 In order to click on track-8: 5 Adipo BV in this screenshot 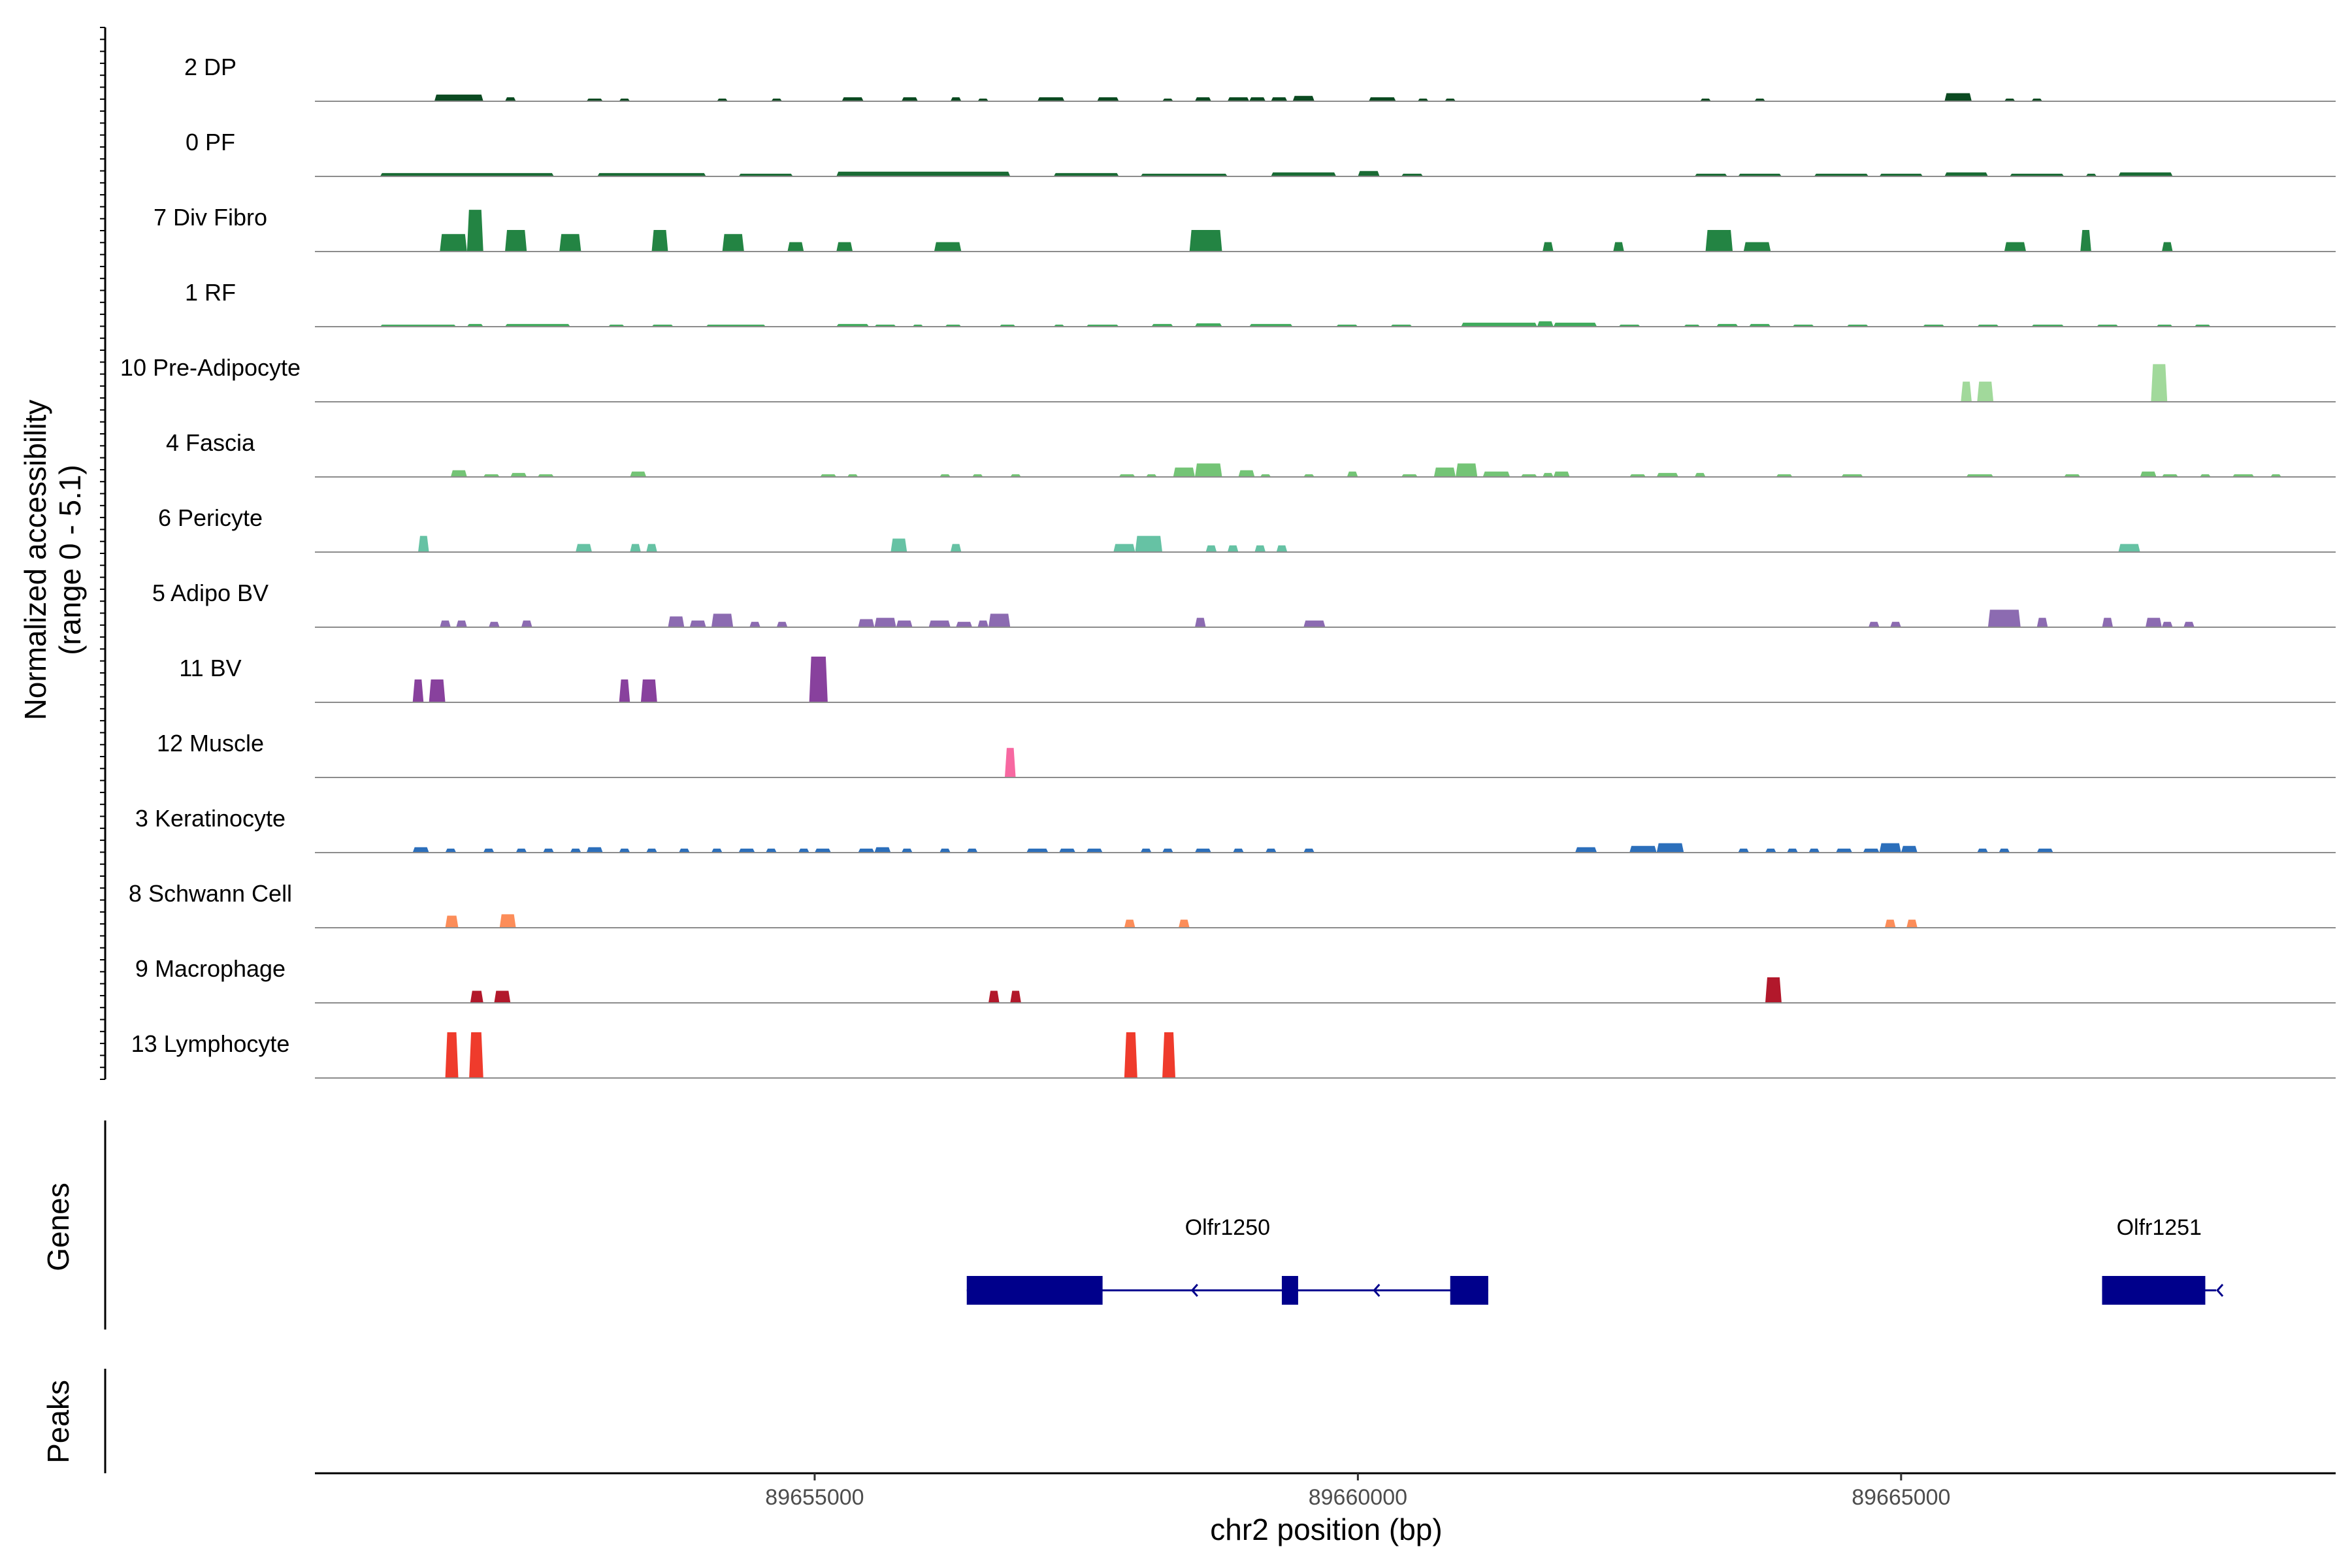, I will do `click(1244, 604)`.